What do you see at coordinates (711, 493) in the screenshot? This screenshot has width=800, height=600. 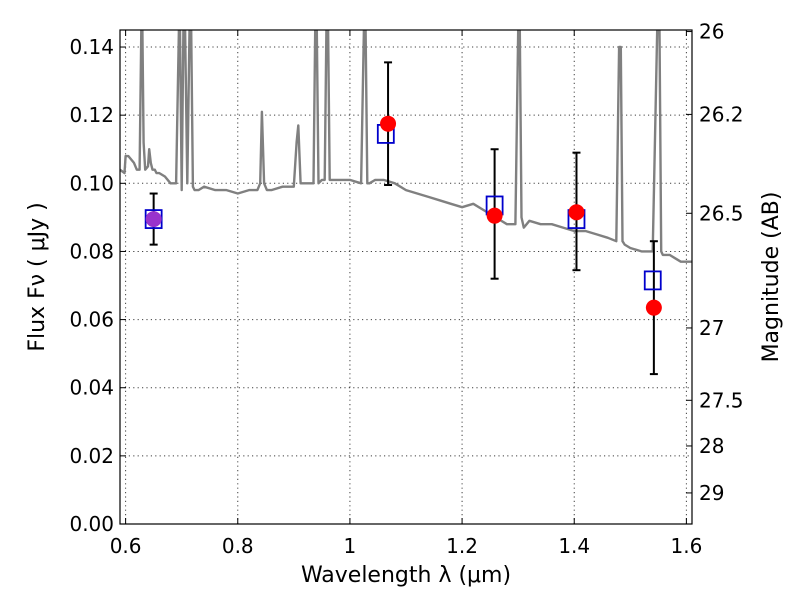 I see `y2-tick-label: 29` at bounding box center [711, 493].